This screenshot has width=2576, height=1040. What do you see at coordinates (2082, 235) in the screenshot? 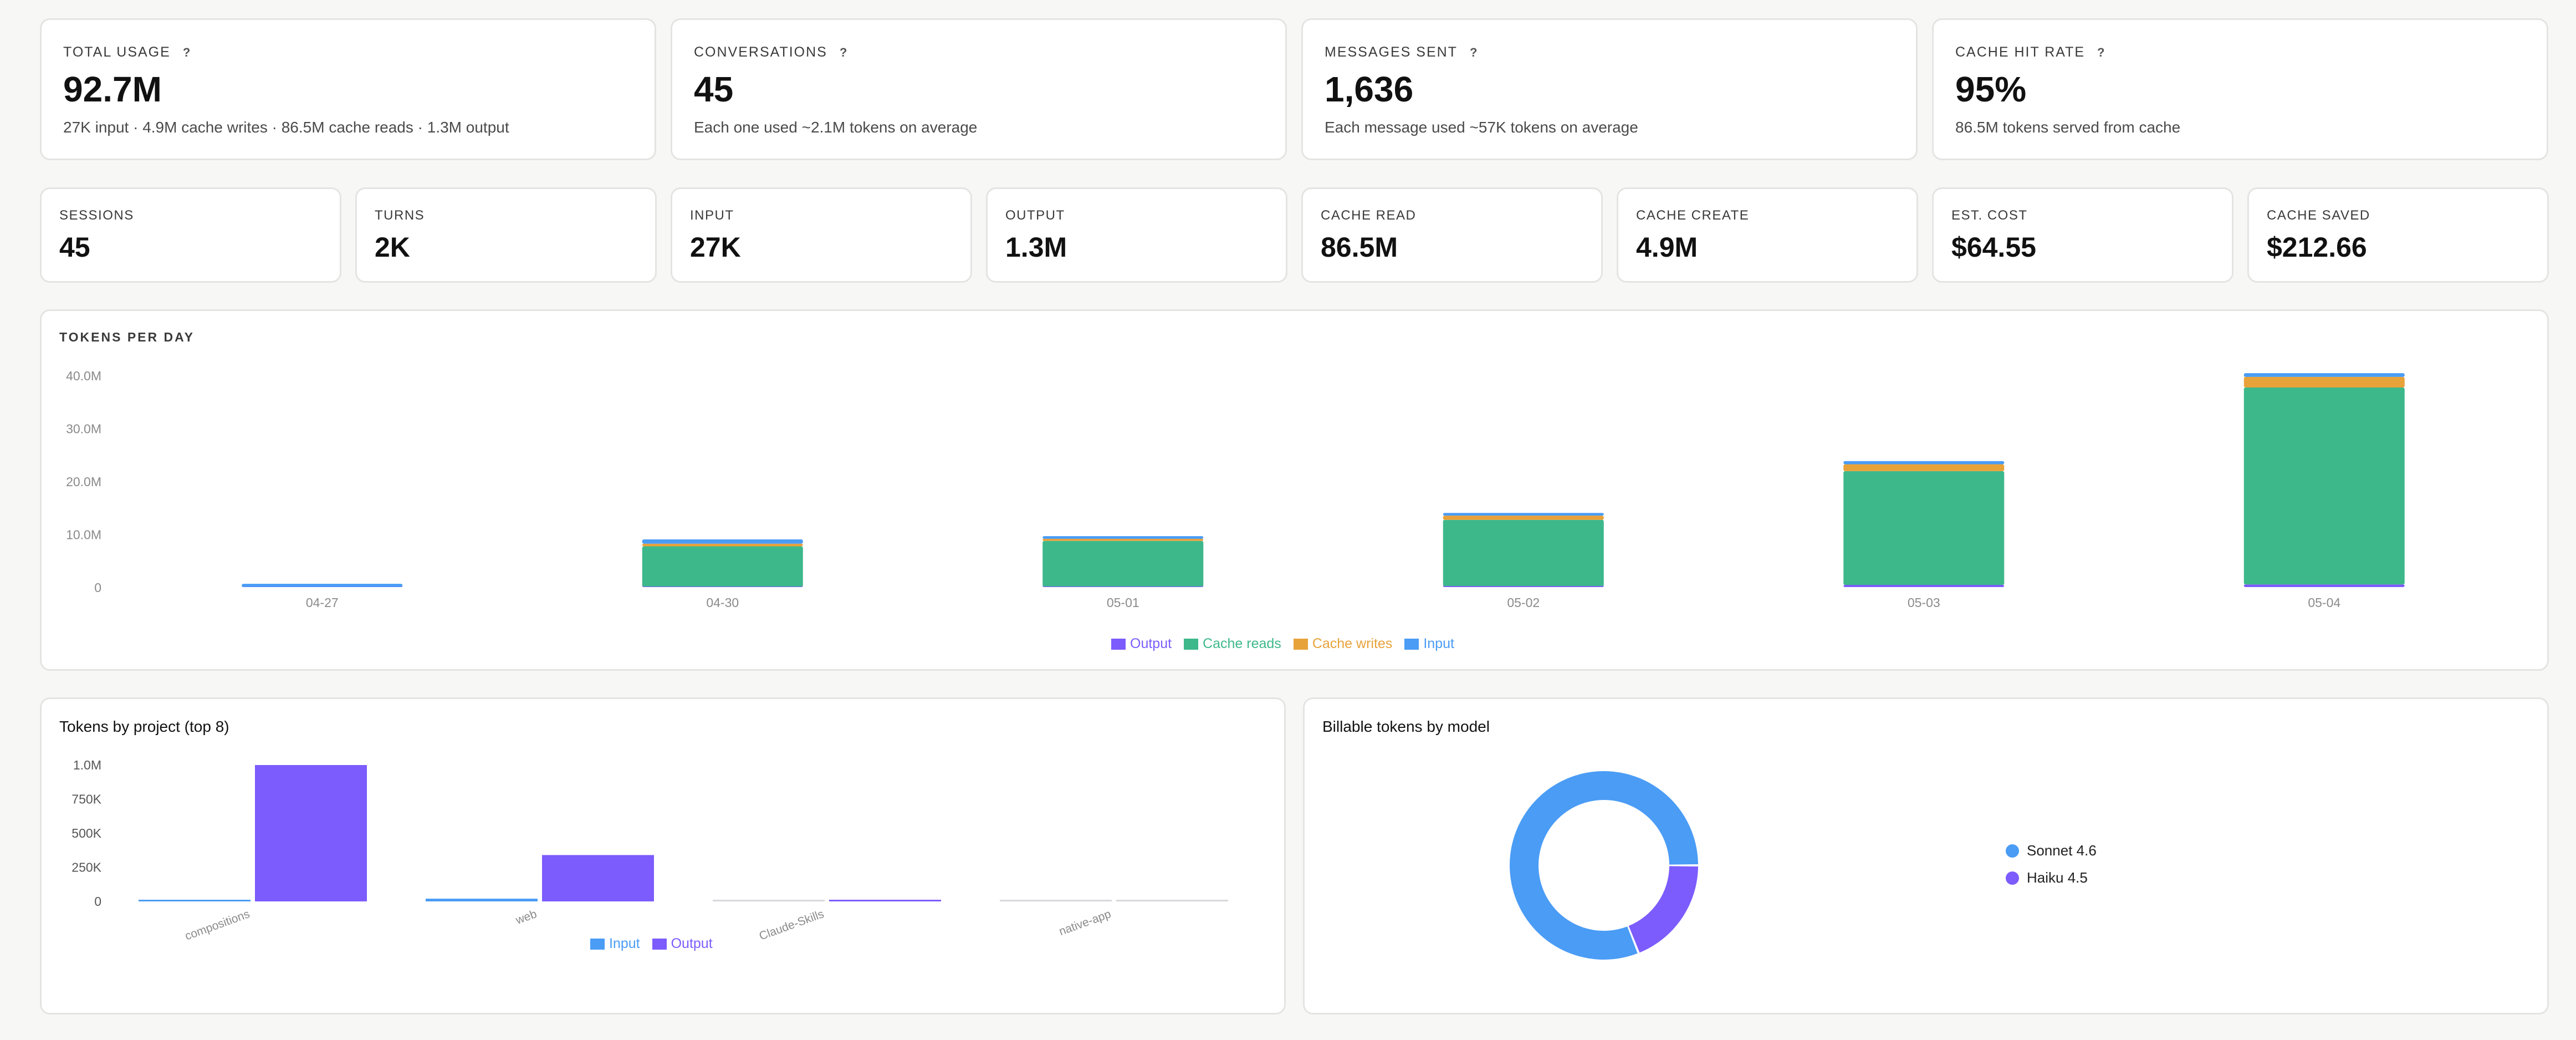
I see `metric-card-est-cost: EST. COST $64.55` at bounding box center [2082, 235].